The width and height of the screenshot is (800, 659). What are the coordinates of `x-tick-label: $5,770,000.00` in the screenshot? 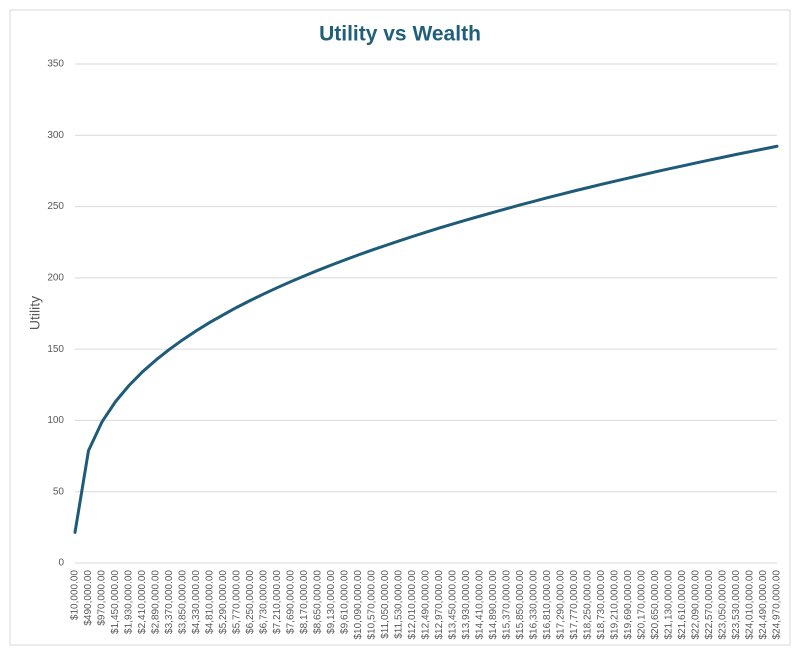 It's located at (237, 602).